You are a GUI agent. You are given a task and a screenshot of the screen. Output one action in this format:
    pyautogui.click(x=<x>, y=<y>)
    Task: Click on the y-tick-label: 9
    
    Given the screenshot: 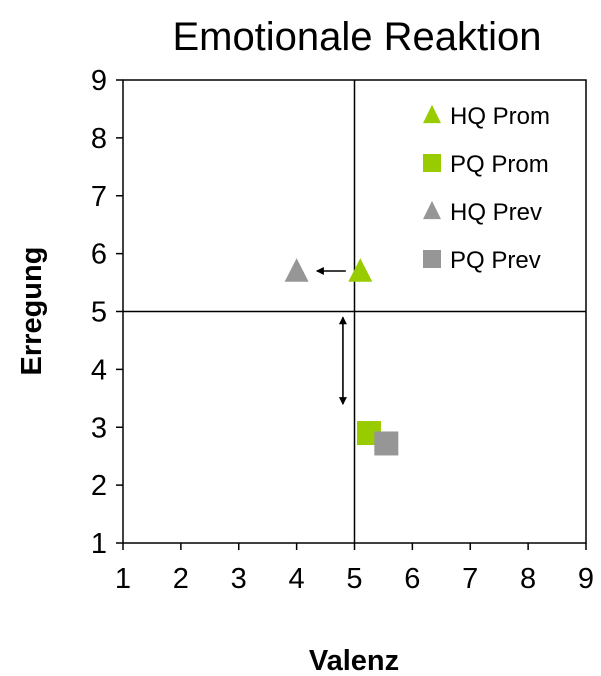 What is the action you would take?
    pyautogui.click(x=99, y=81)
    